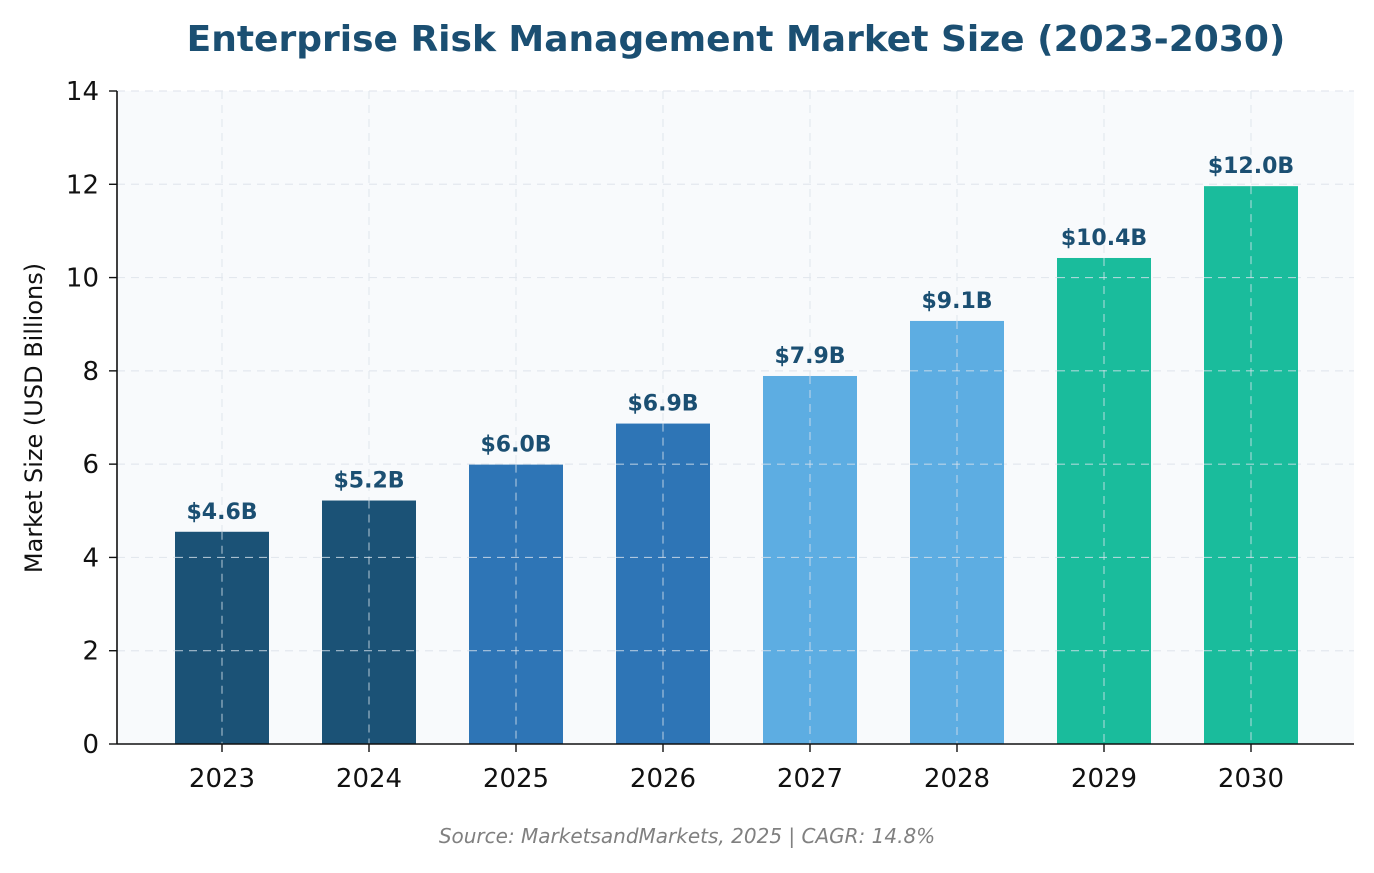 Image resolution: width=1374 pixels, height=873 pixels. I want to click on bar-2025, so click(516, 604).